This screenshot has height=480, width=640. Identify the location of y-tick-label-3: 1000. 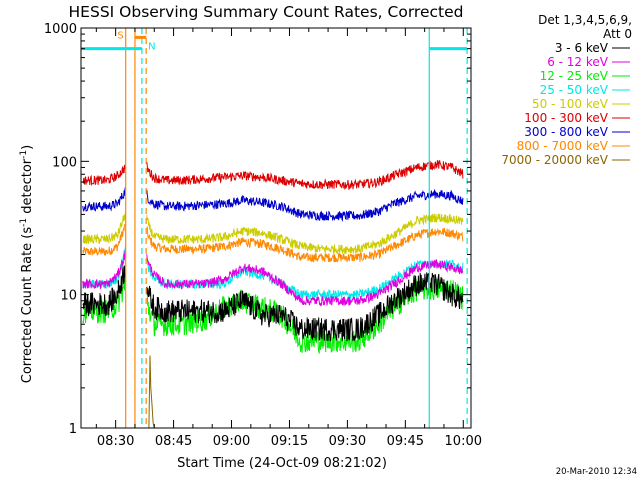
(60, 29).